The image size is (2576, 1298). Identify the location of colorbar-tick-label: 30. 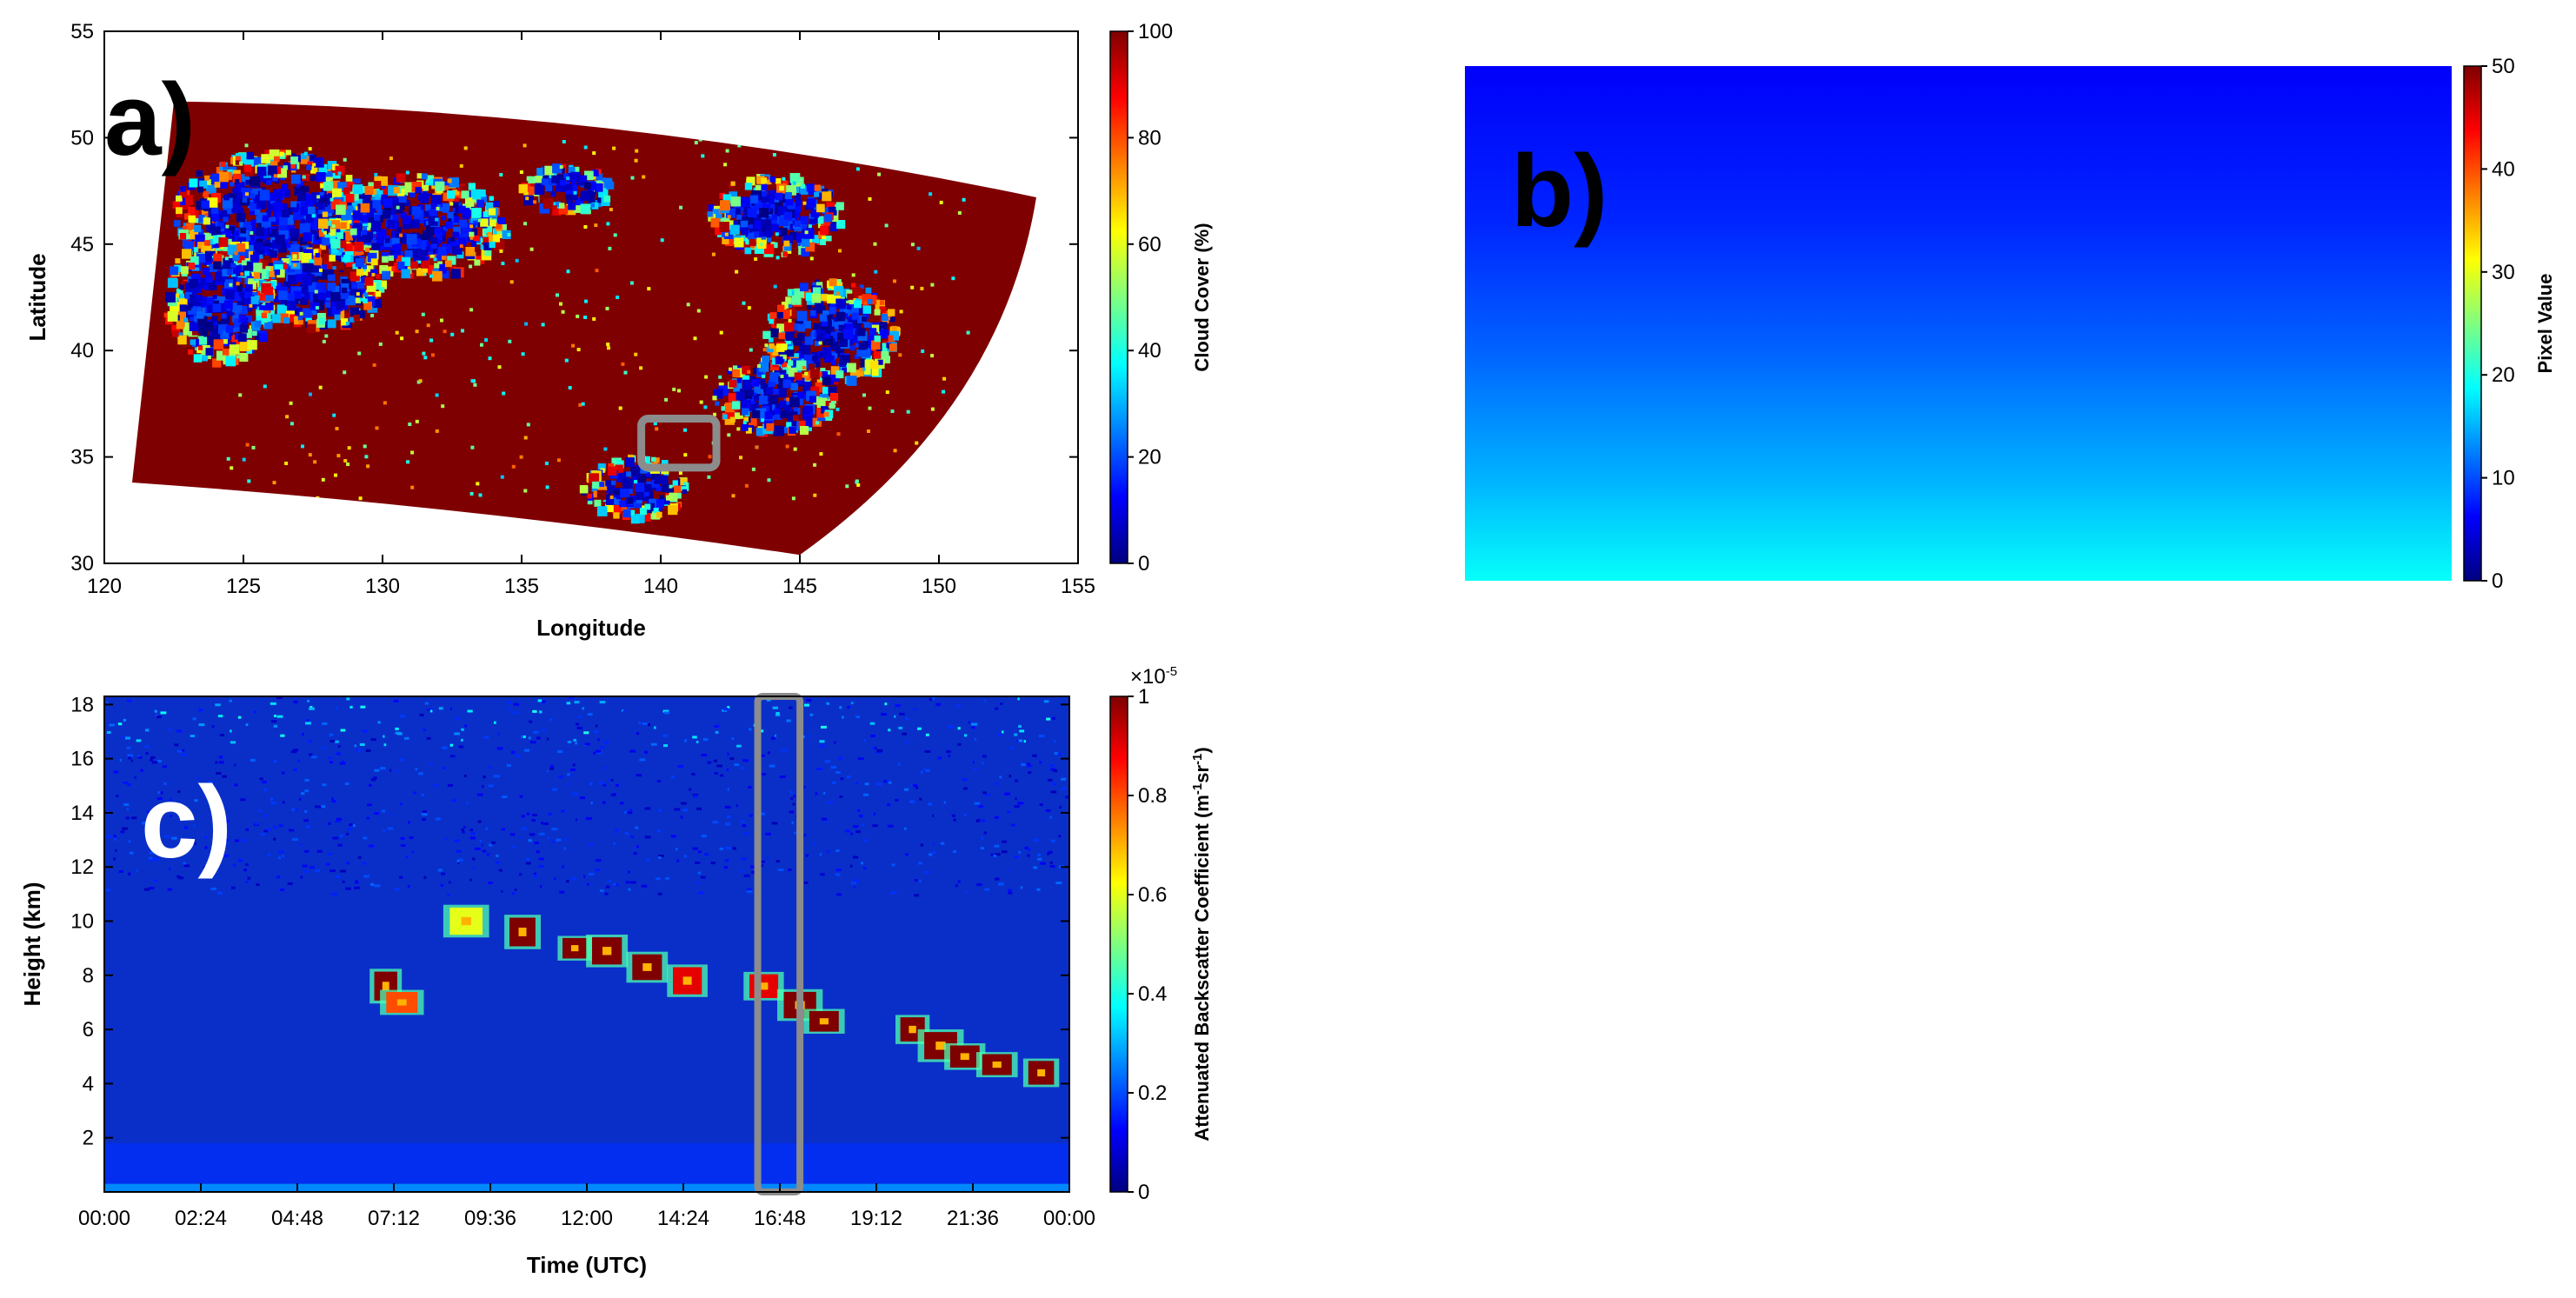
(2503, 272).